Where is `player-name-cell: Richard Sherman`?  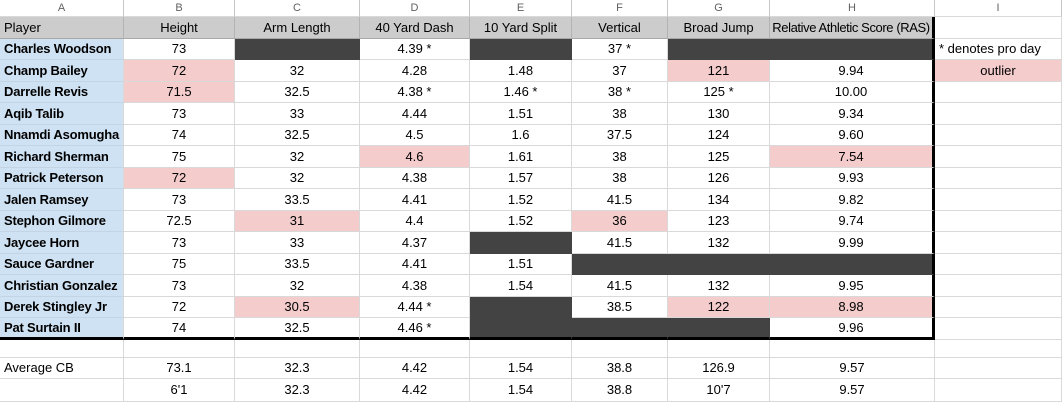
player-name-cell: Richard Sherman is located at coordinates (62, 157).